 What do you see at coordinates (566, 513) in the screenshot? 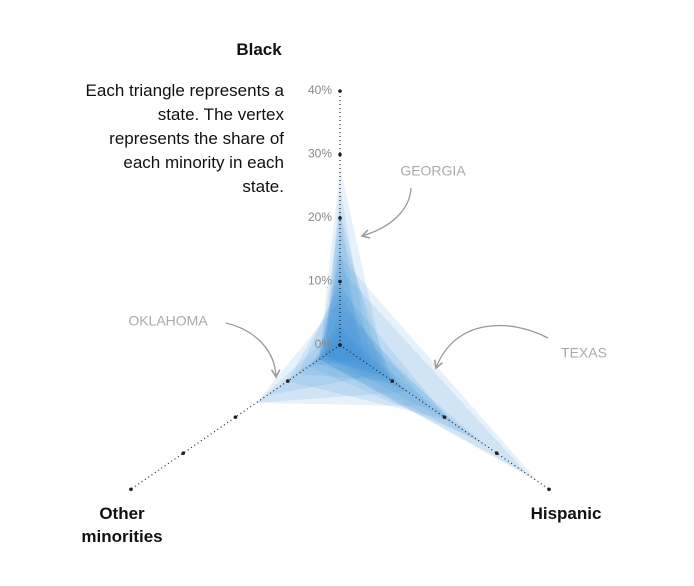
I see `axis-label: Hispanic` at bounding box center [566, 513].